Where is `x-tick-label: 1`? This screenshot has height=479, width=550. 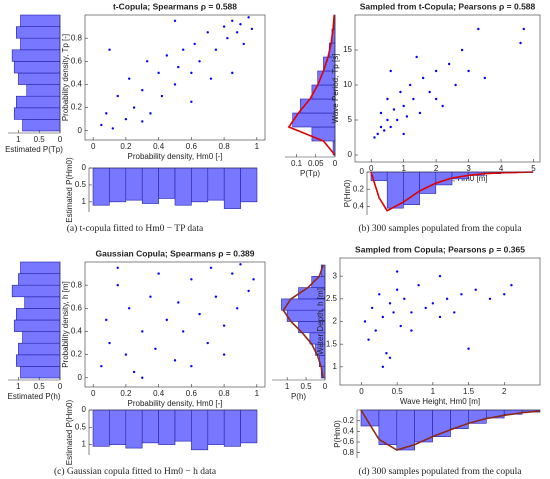 x-tick-label: 1 is located at coordinates (433, 391).